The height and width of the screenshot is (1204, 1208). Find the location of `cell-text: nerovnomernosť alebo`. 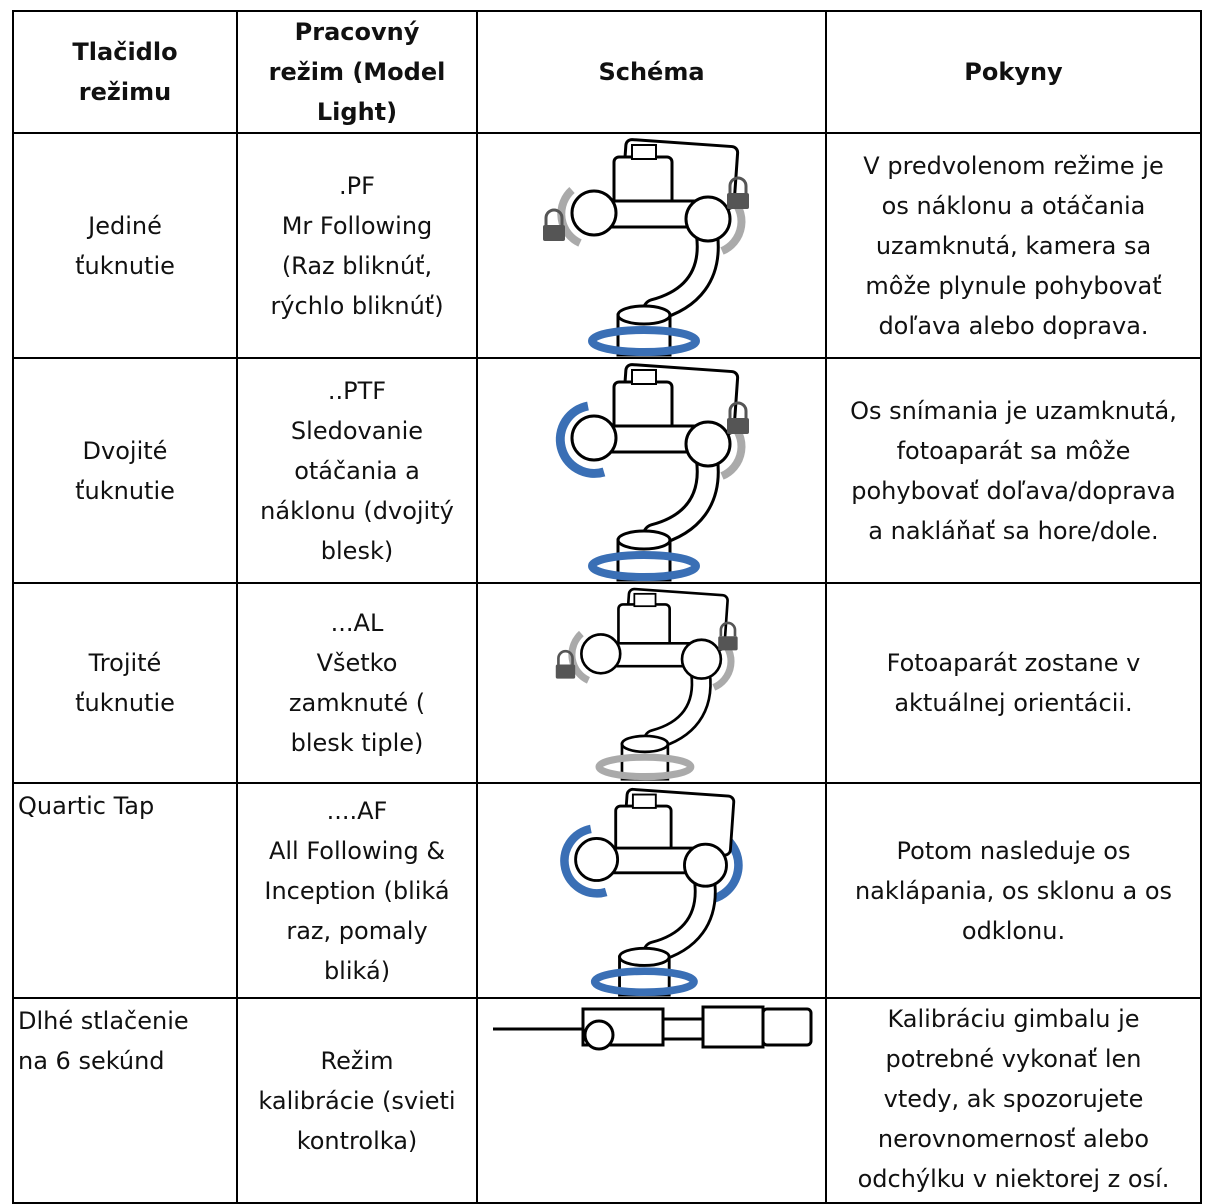

cell-text: nerovnomernosť alebo is located at coordinates (1013, 1139).